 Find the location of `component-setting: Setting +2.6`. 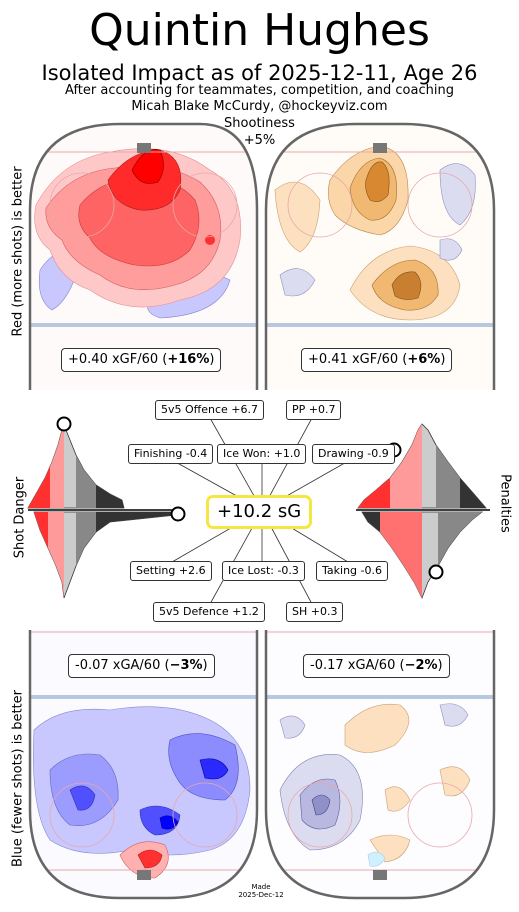

component-setting: Setting +2.6 is located at coordinates (171, 571).